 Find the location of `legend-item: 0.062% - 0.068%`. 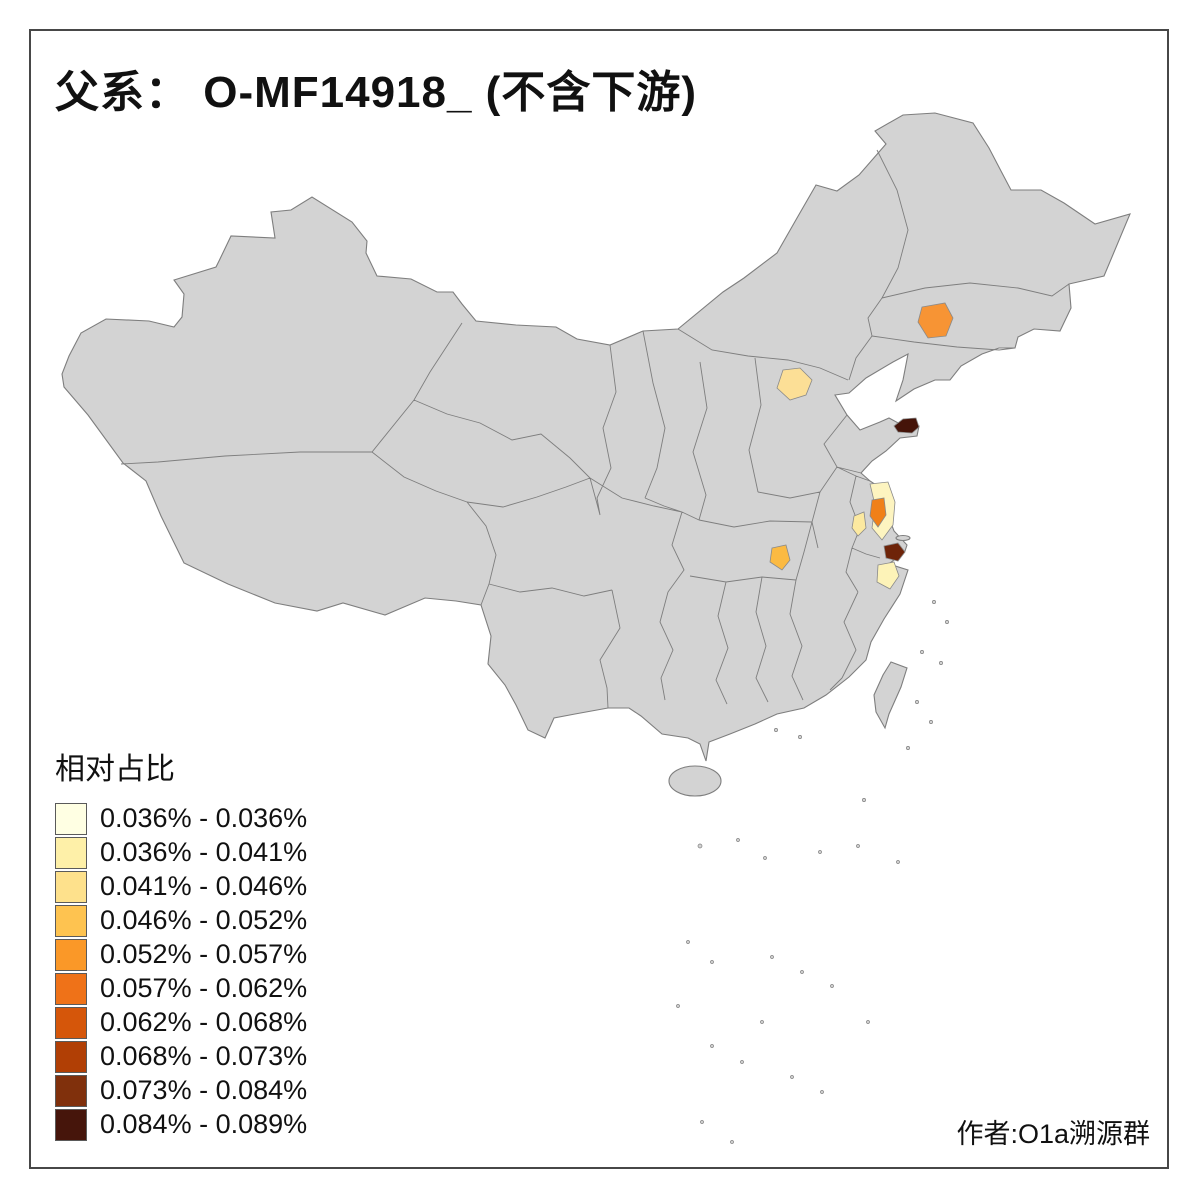

legend-item: 0.062% - 0.068% is located at coordinates (181, 1022).